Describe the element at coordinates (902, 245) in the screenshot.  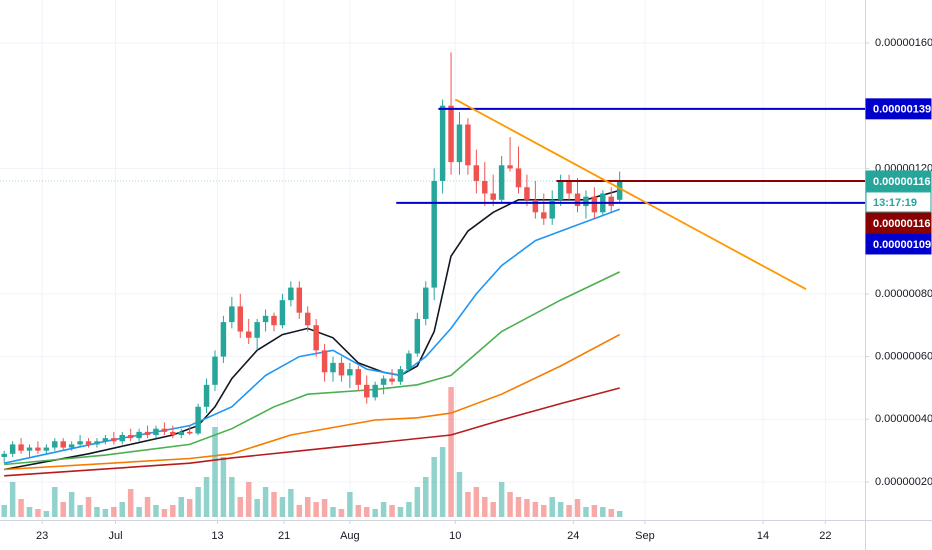
I see `line-price-tag: 0.00000109` at that location.